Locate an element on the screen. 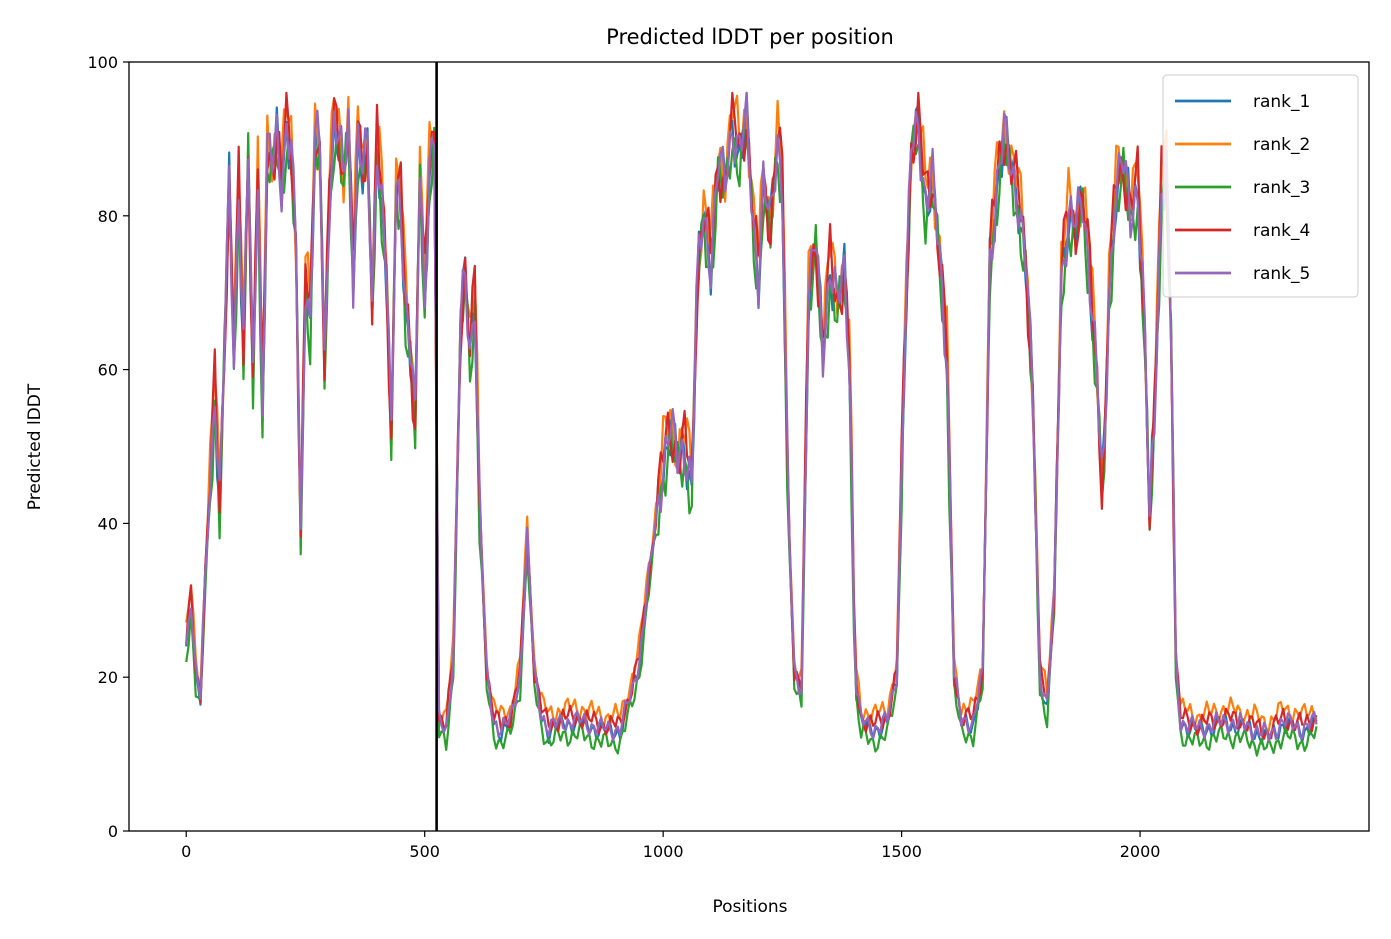 The width and height of the screenshot is (1391, 939). x-tick-label: 1500 is located at coordinates (901, 851).